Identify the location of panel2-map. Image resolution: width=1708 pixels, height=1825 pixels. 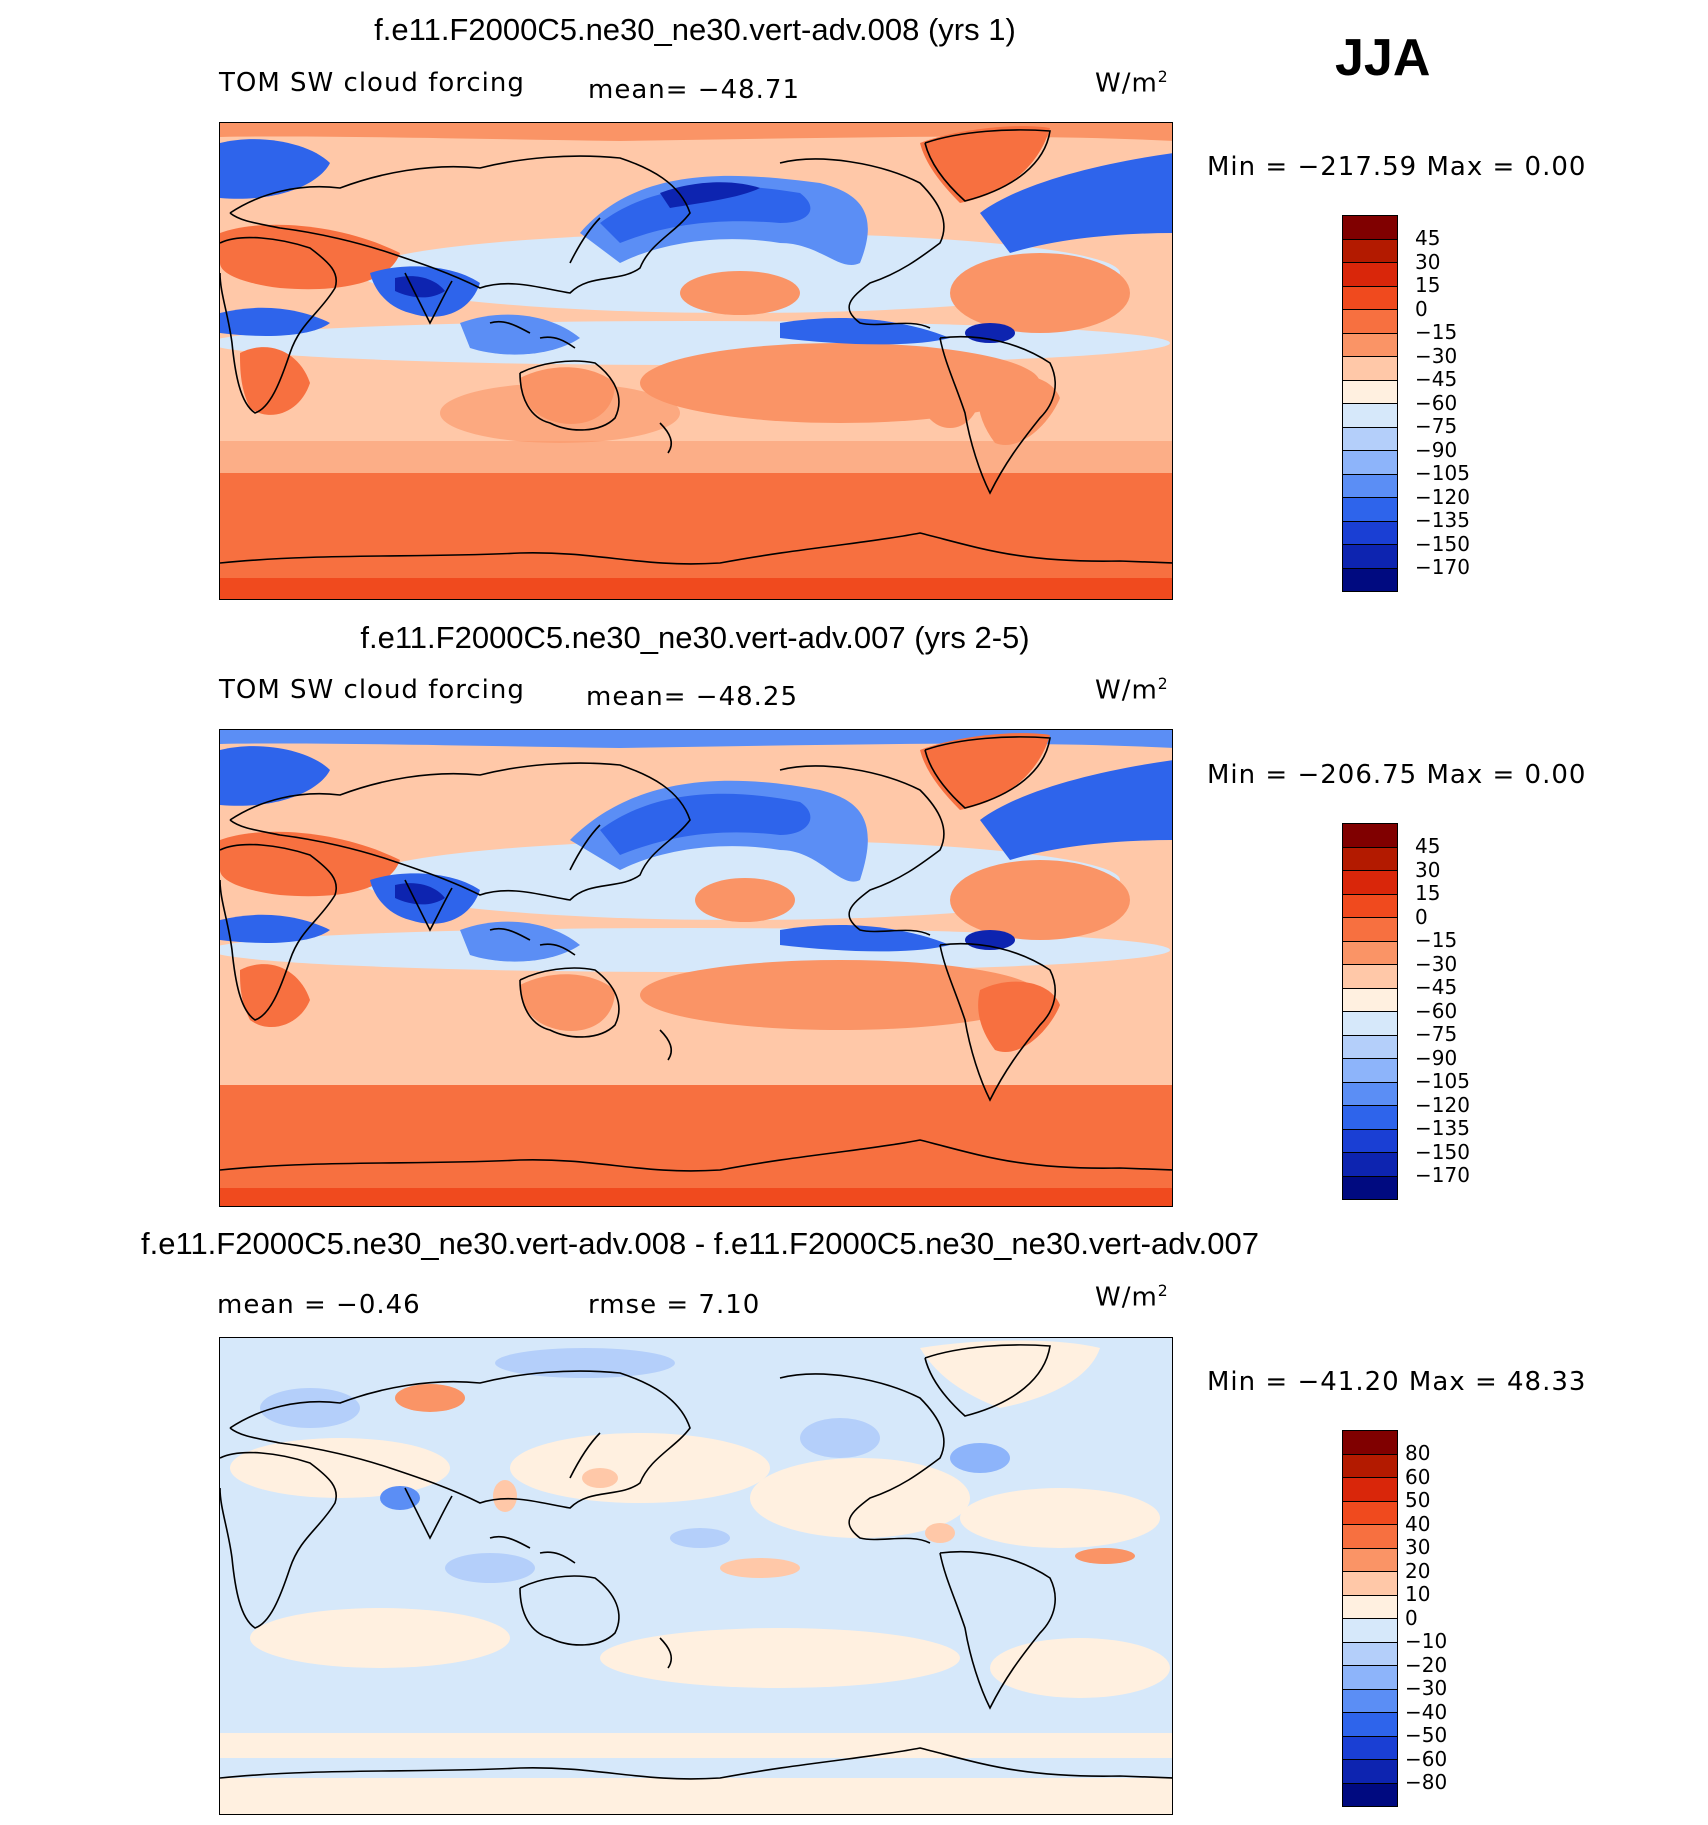
(696, 968).